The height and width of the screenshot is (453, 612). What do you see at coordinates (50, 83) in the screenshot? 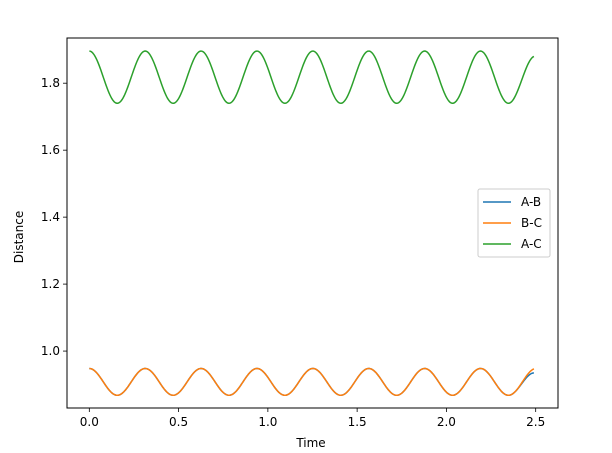
I see `y-tick-label: 1.8` at bounding box center [50, 83].